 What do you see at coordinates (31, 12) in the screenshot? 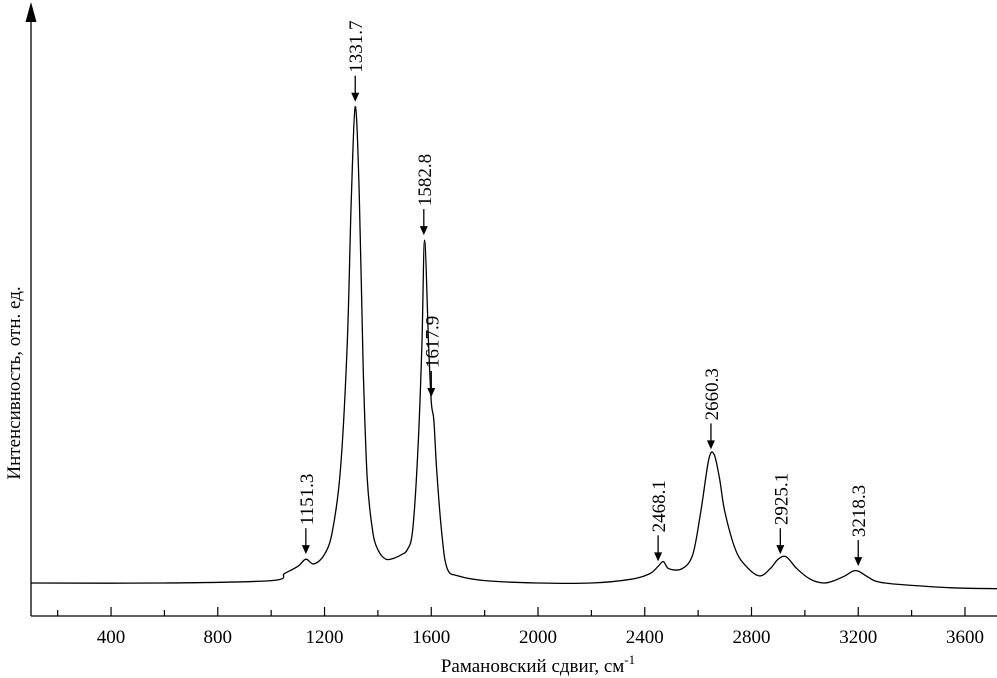
I see `y-axis-arrowhead` at bounding box center [31, 12].